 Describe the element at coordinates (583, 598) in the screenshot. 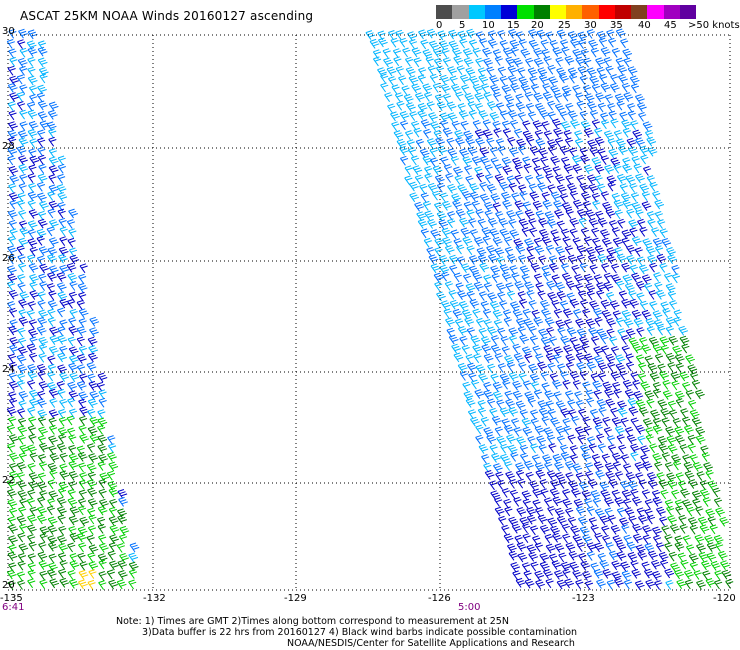

I see `longitude-label: -123` at that location.